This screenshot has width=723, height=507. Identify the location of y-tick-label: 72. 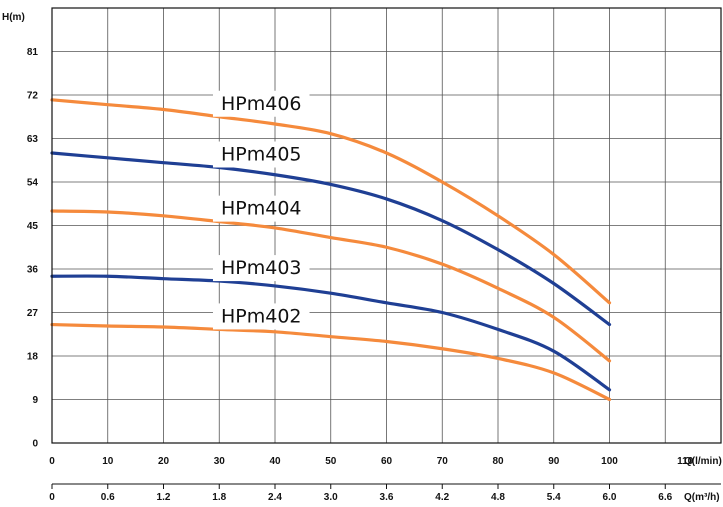
(33, 96).